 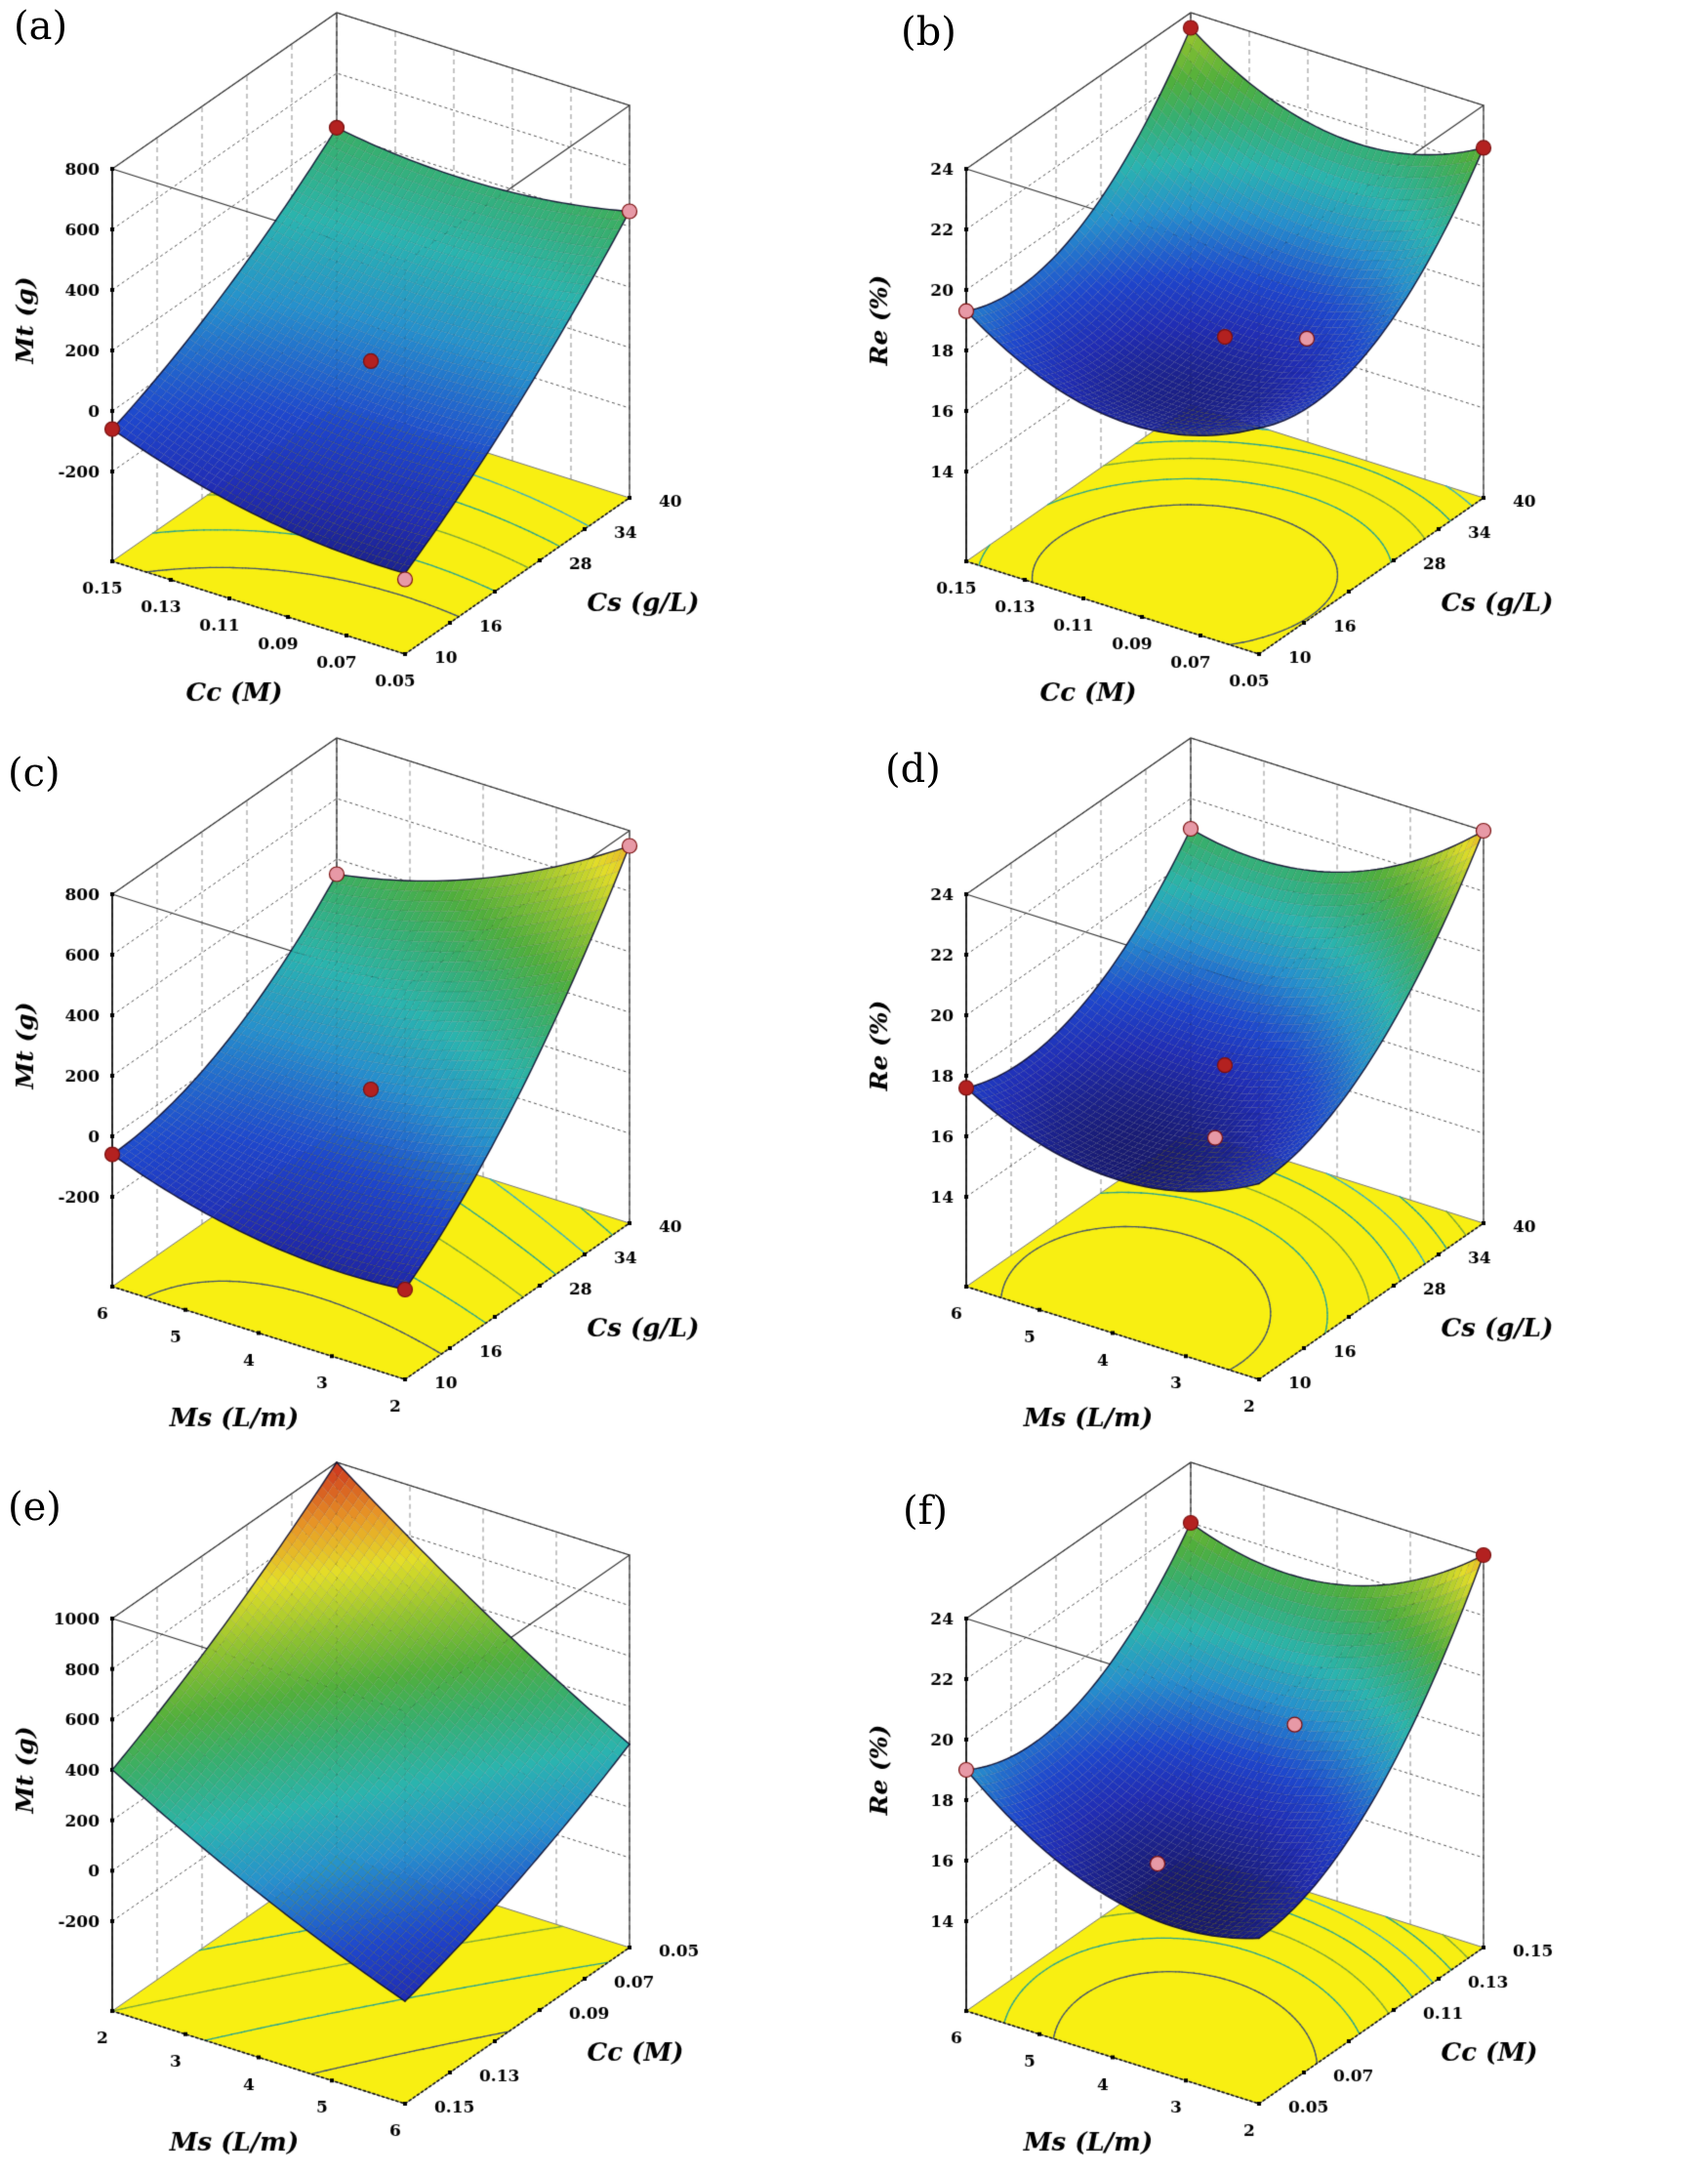 I want to click on panel-label-b: (b), so click(x=928, y=32).